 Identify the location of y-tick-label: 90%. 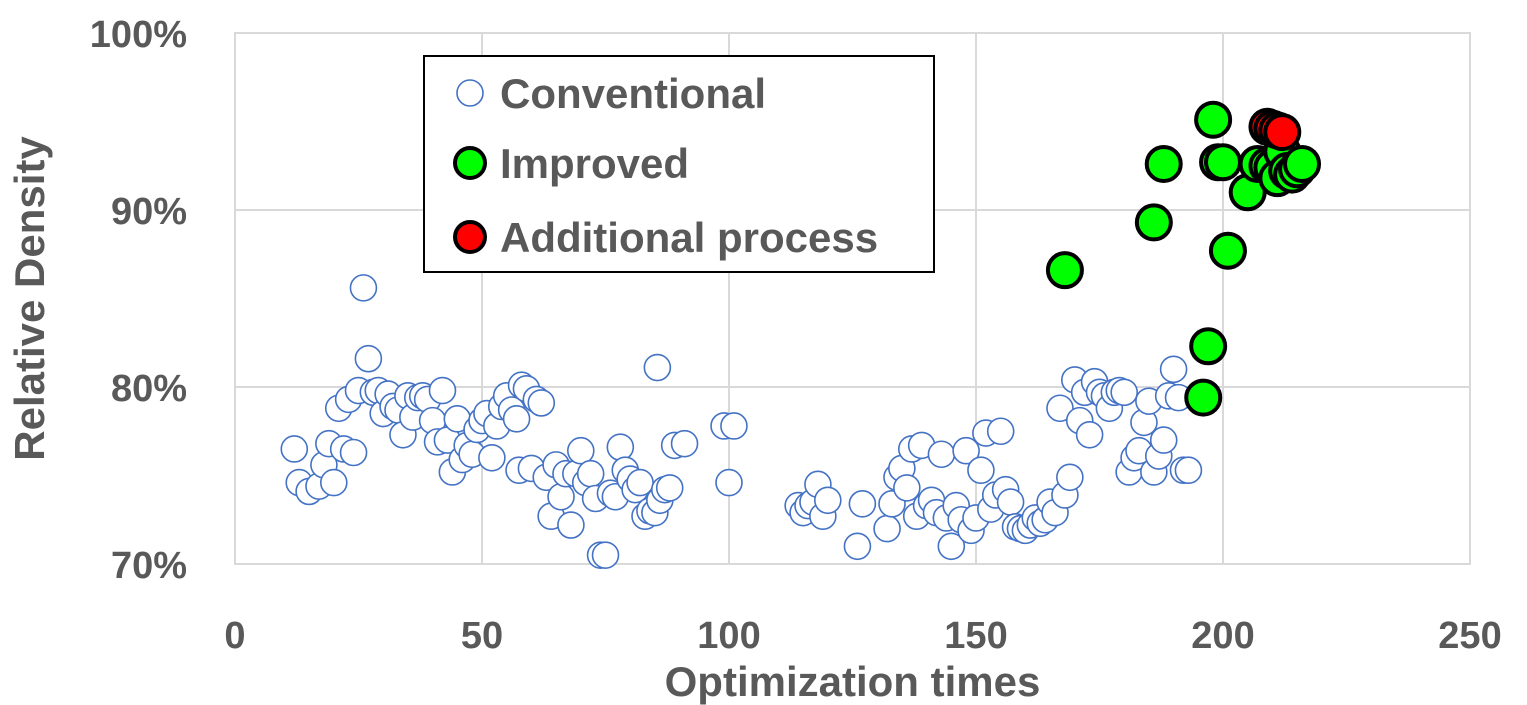
(149, 212).